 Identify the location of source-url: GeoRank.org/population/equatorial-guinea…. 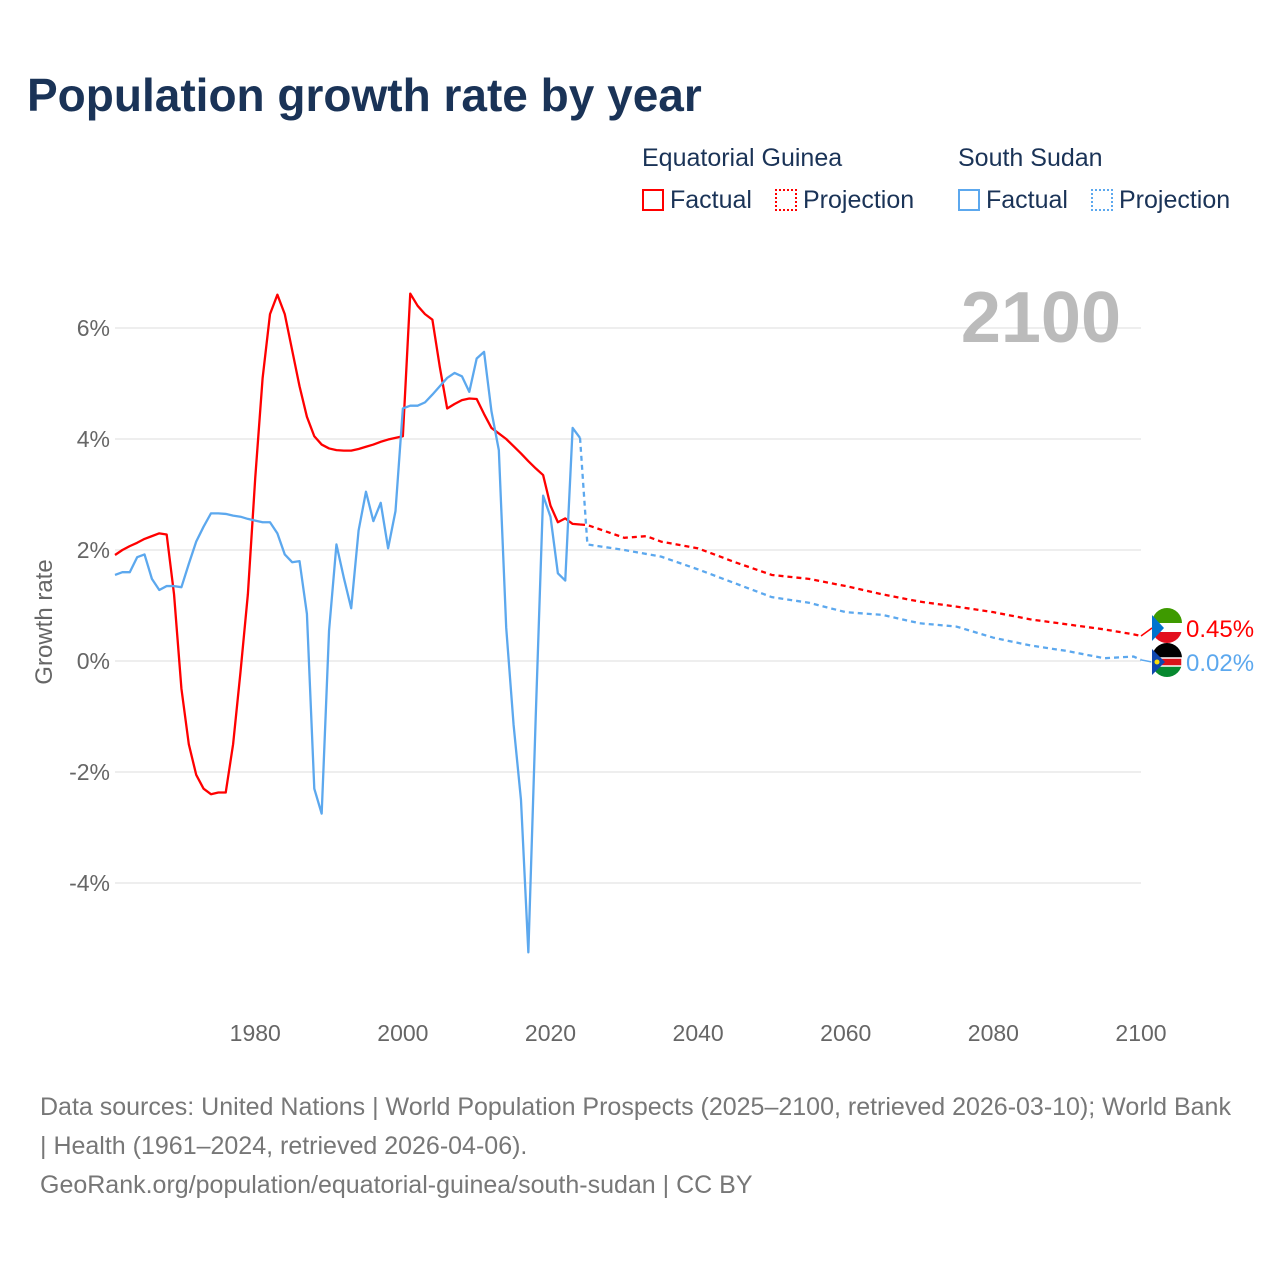
(396, 1185).